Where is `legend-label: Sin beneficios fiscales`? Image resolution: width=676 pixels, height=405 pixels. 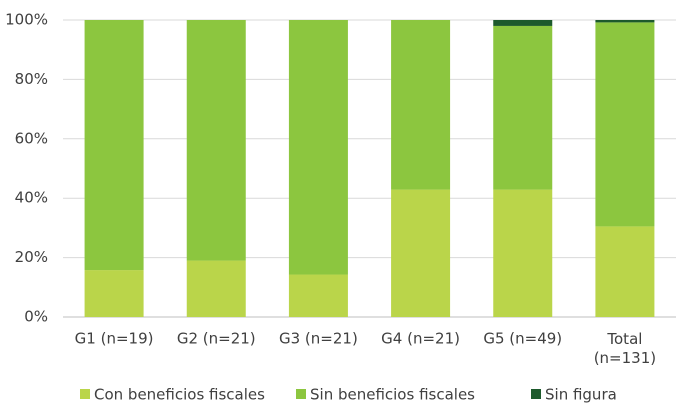 legend-label: Sin beneficios fiscales is located at coordinates (392, 395).